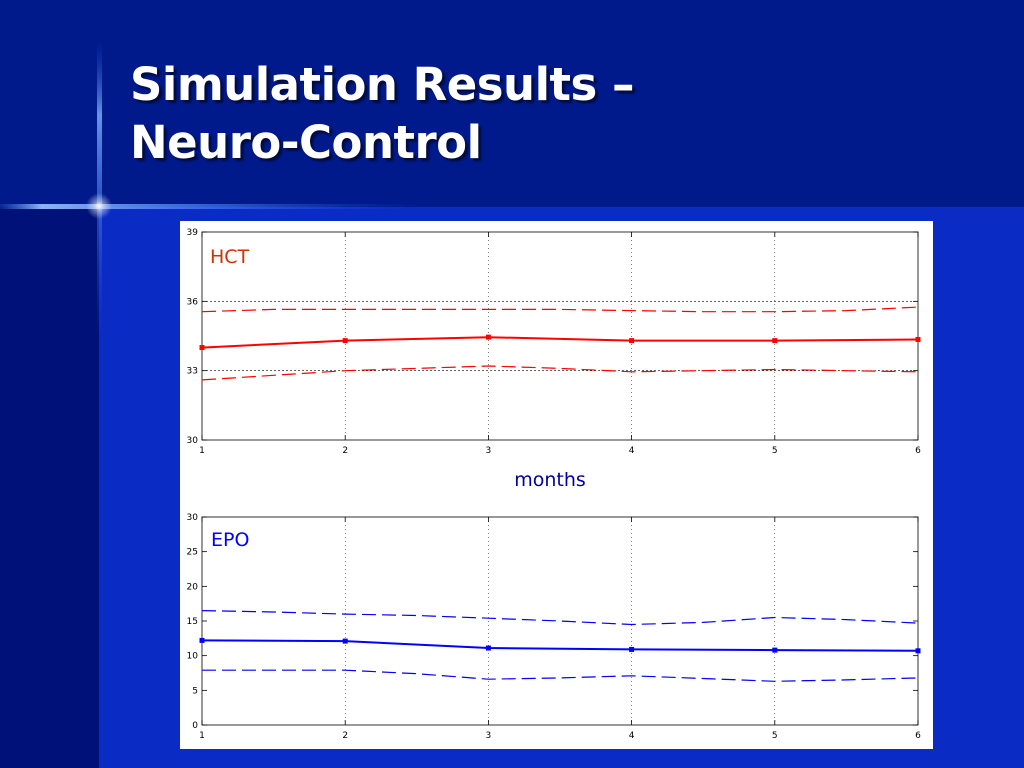 Image resolution: width=1024 pixels, height=768 pixels. Describe the element at coordinates (550, 480) in the screenshot. I see `hct-x-axis-label: months` at that location.